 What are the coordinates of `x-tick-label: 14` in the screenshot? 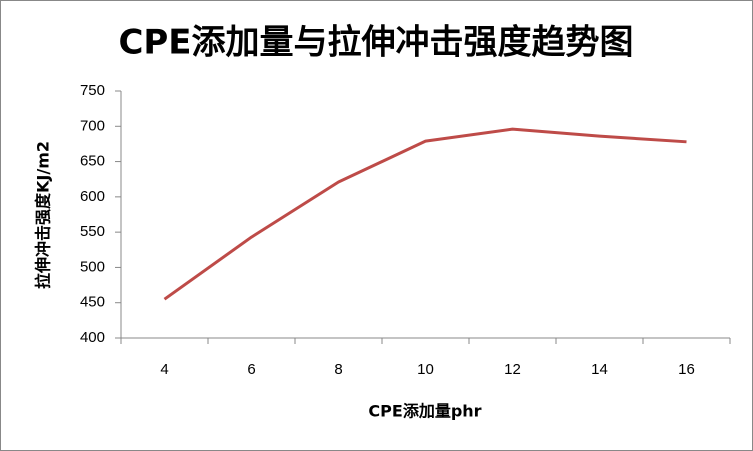 It's located at (599, 369).